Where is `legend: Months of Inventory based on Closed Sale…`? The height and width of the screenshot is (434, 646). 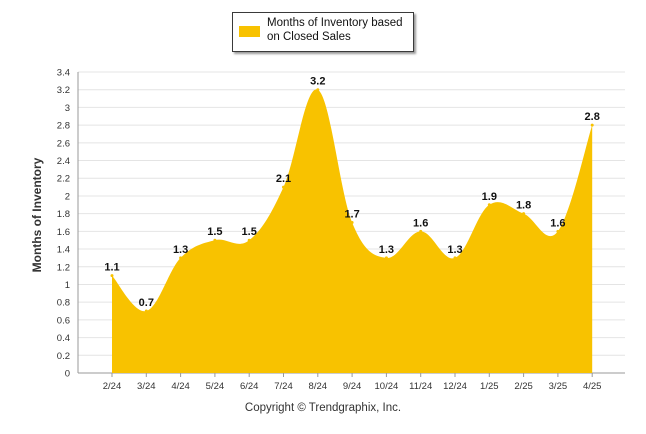
legend: Months of Inventory based on Closed Sale… is located at coordinates (323, 32).